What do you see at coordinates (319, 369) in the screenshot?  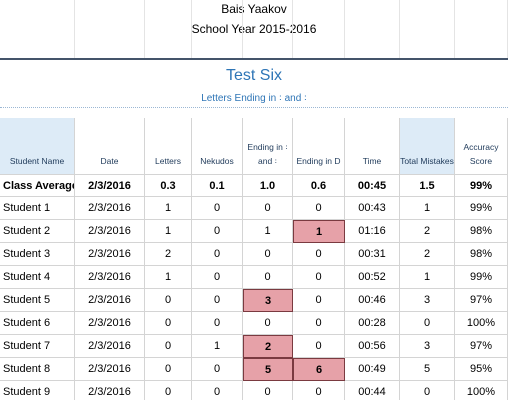 I see `table-cell: 6` at bounding box center [319, 369].